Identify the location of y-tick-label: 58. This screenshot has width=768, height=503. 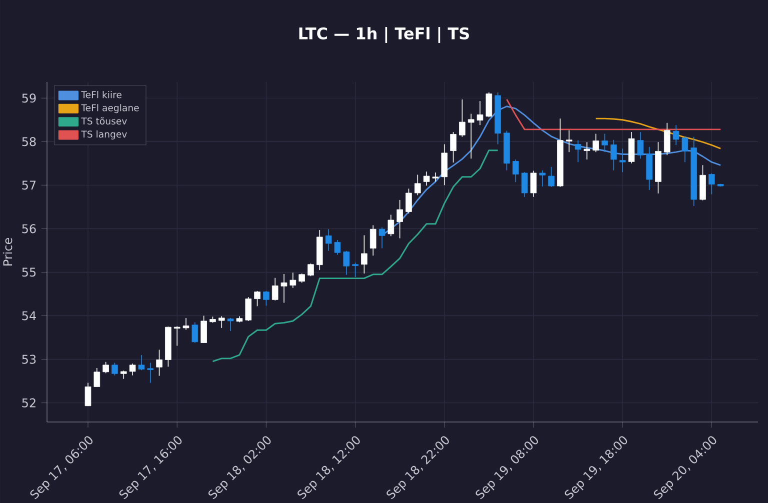
(29, 141).